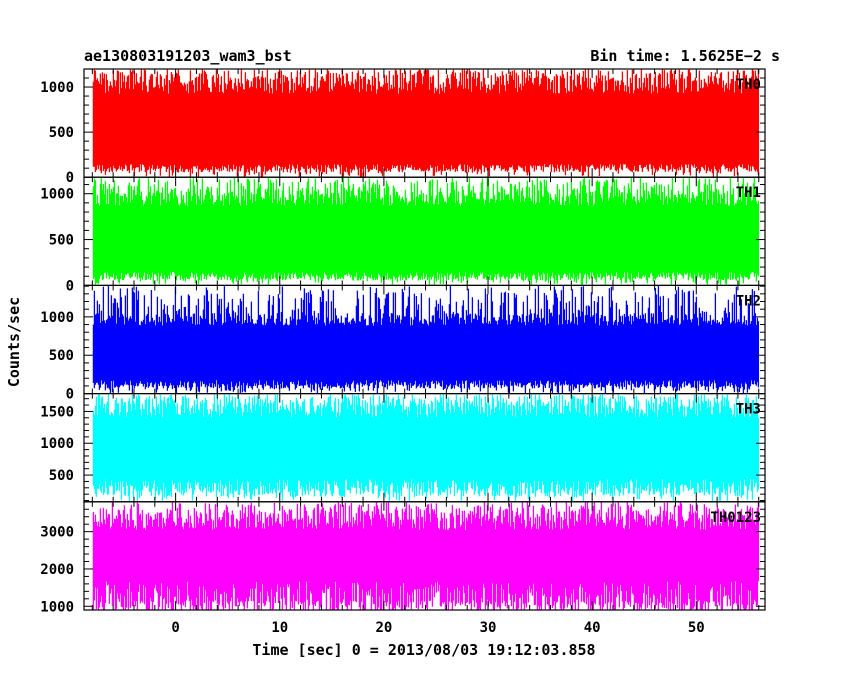 This screenshot has width=850, height=680. I want to click on bin-time-label: Bin time: 1.5625E−2 s, so click(685, 56).